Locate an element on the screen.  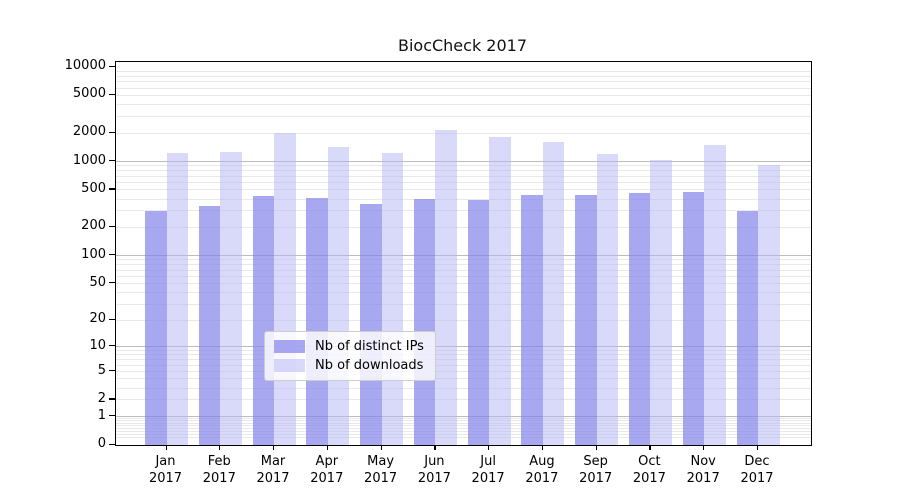
bar-distinct-ips-apr is located at coordinates (317, 321).